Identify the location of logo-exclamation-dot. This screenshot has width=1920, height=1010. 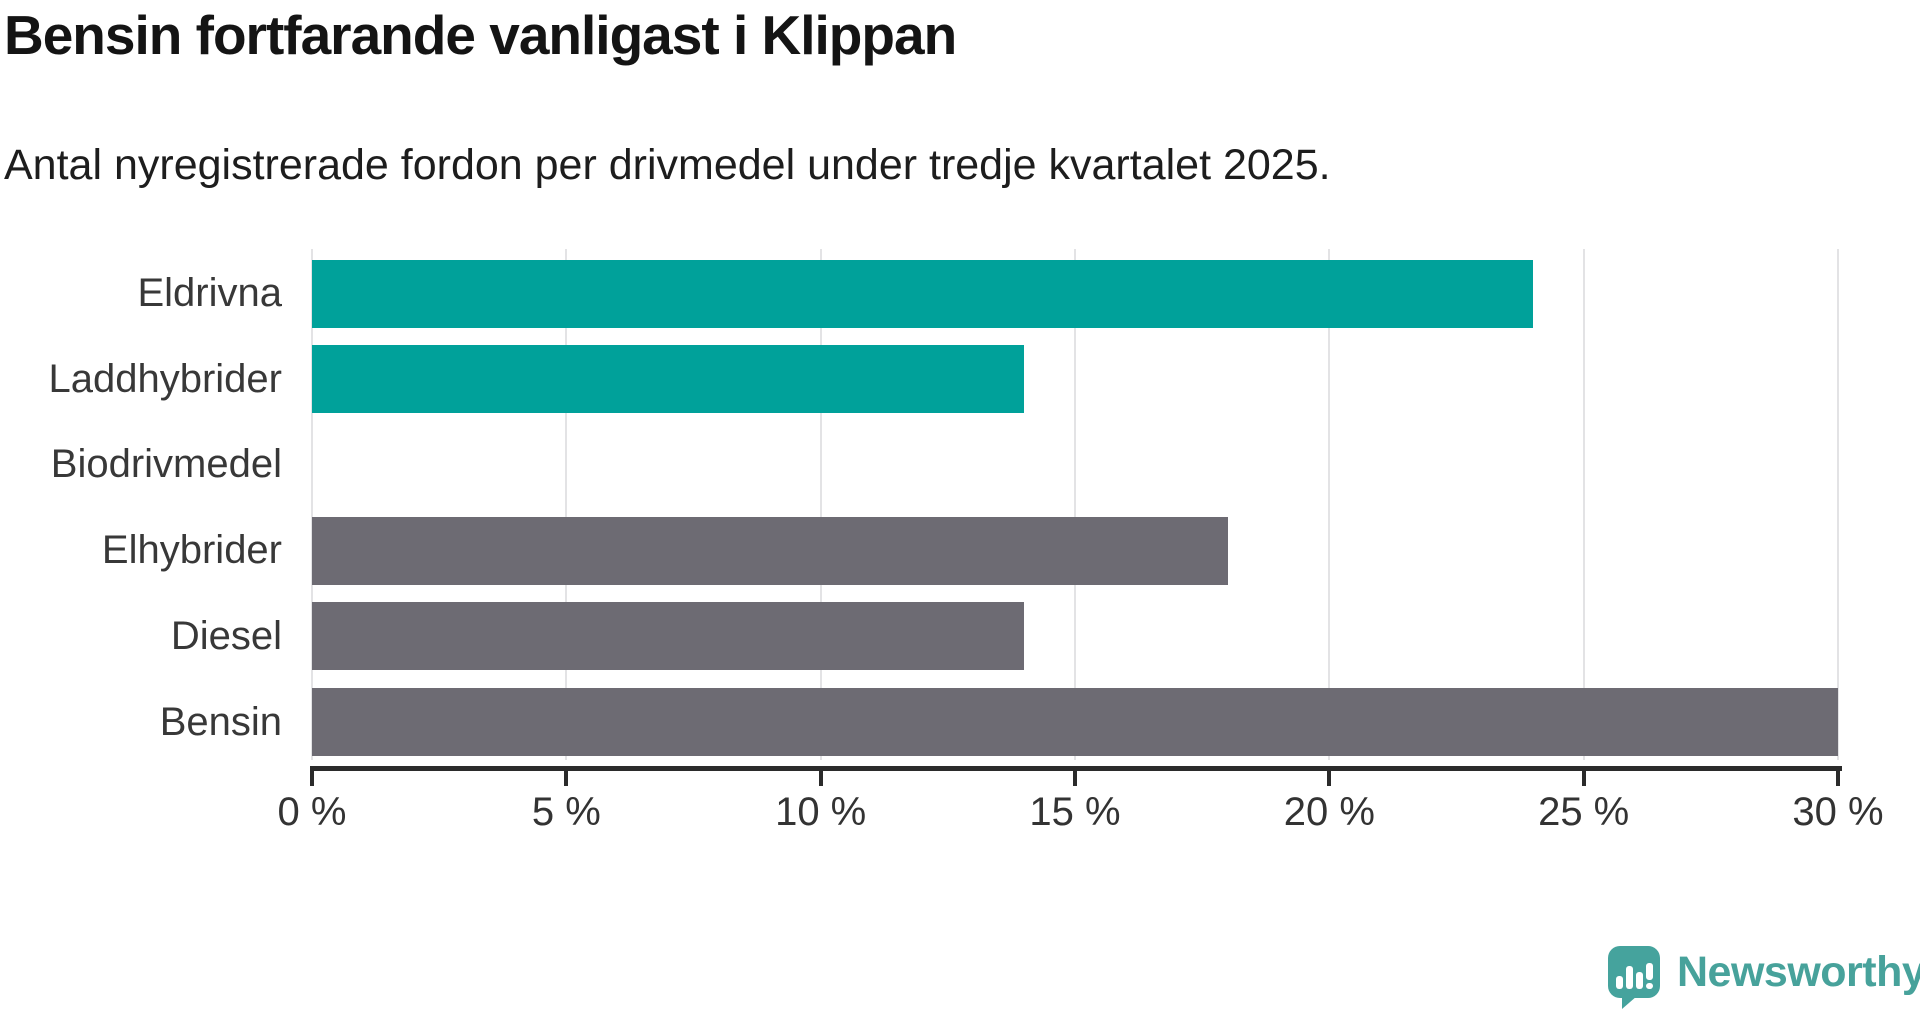
(1649, 986).